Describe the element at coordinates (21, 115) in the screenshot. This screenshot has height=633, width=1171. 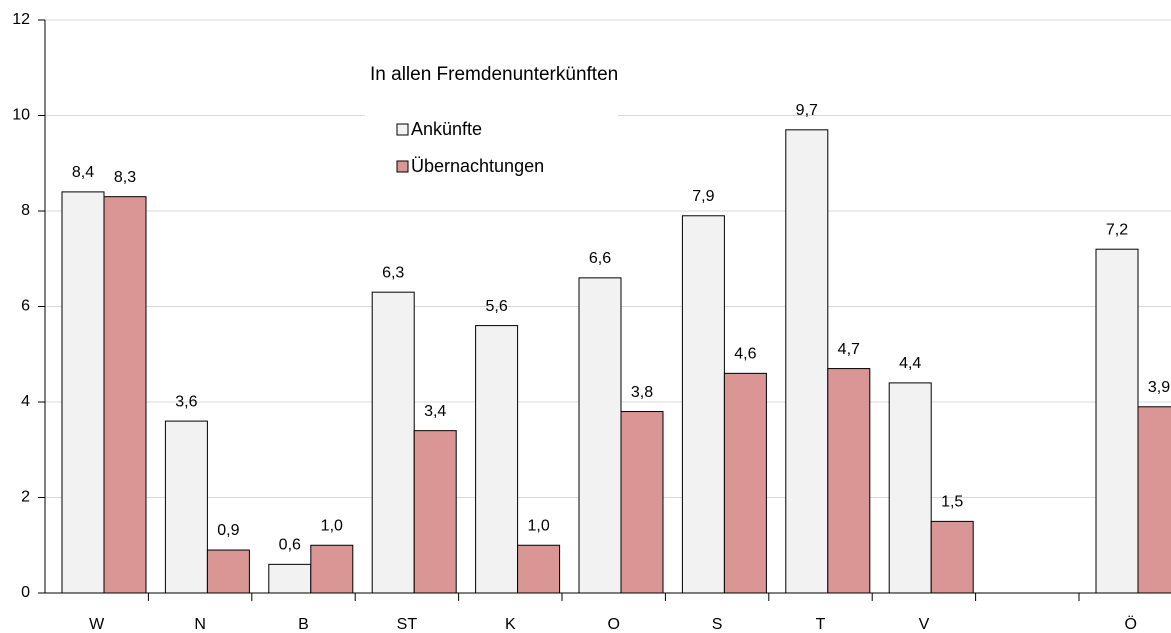
I see `y-tick-label: 10` at that location.